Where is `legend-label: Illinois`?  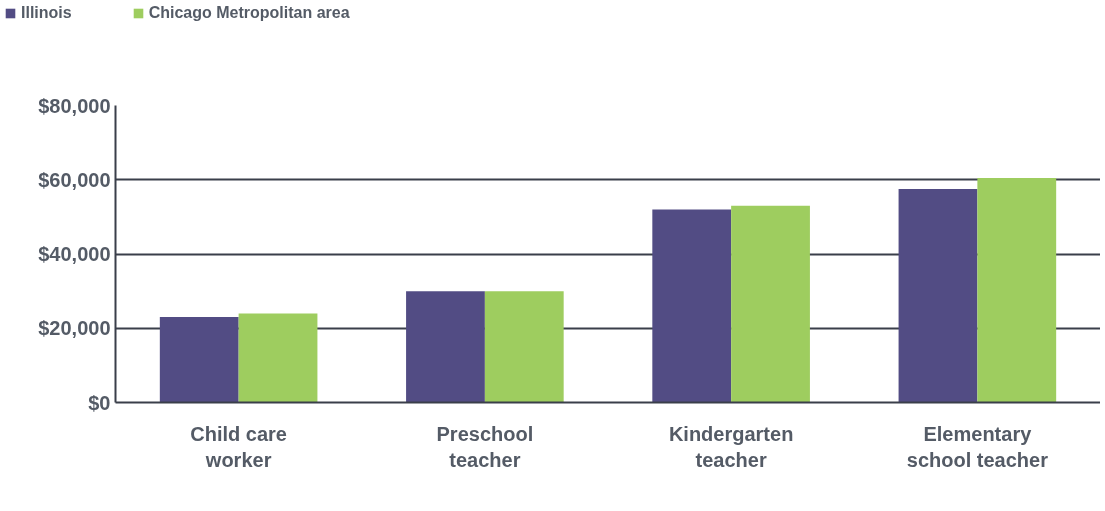 legend-label: Illinois is located at coordinates (46, 13).